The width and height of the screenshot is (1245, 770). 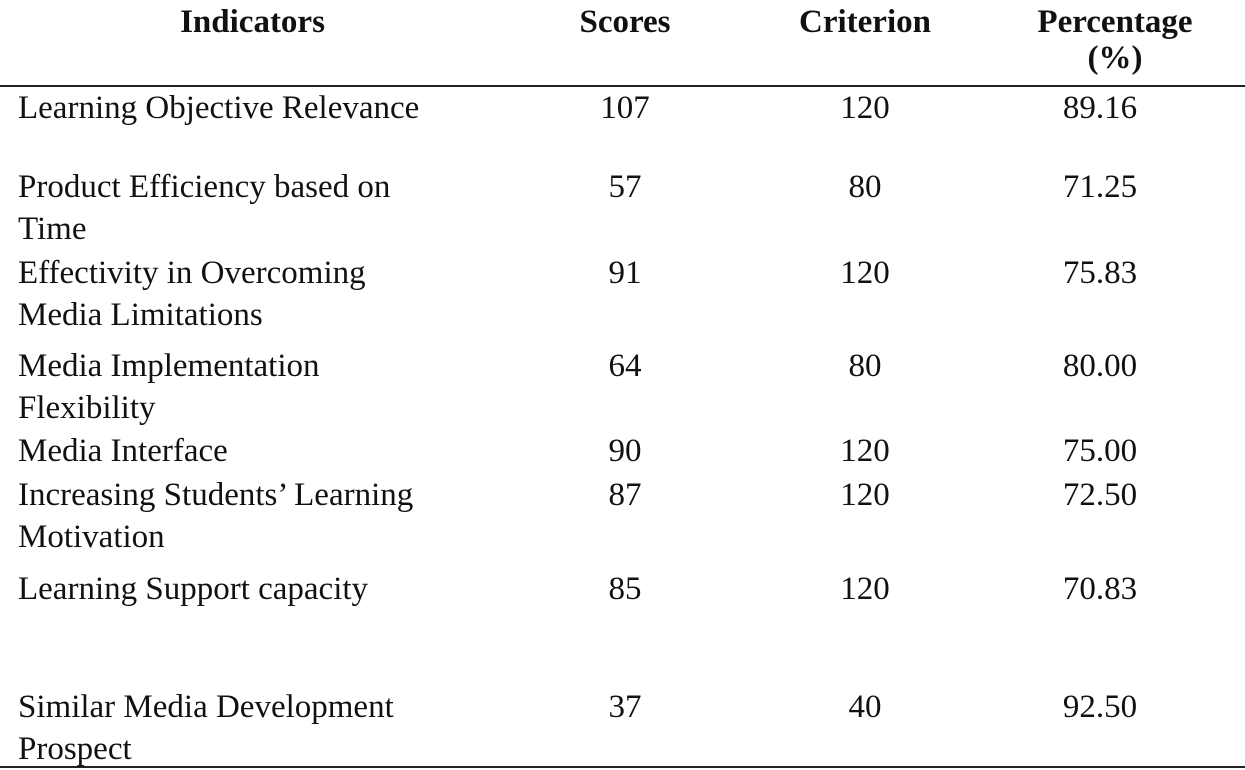 What do you see at coordinates (625, 495) in the screenshot?
I see `score-cell: 87` at bounding box center [625, 495].